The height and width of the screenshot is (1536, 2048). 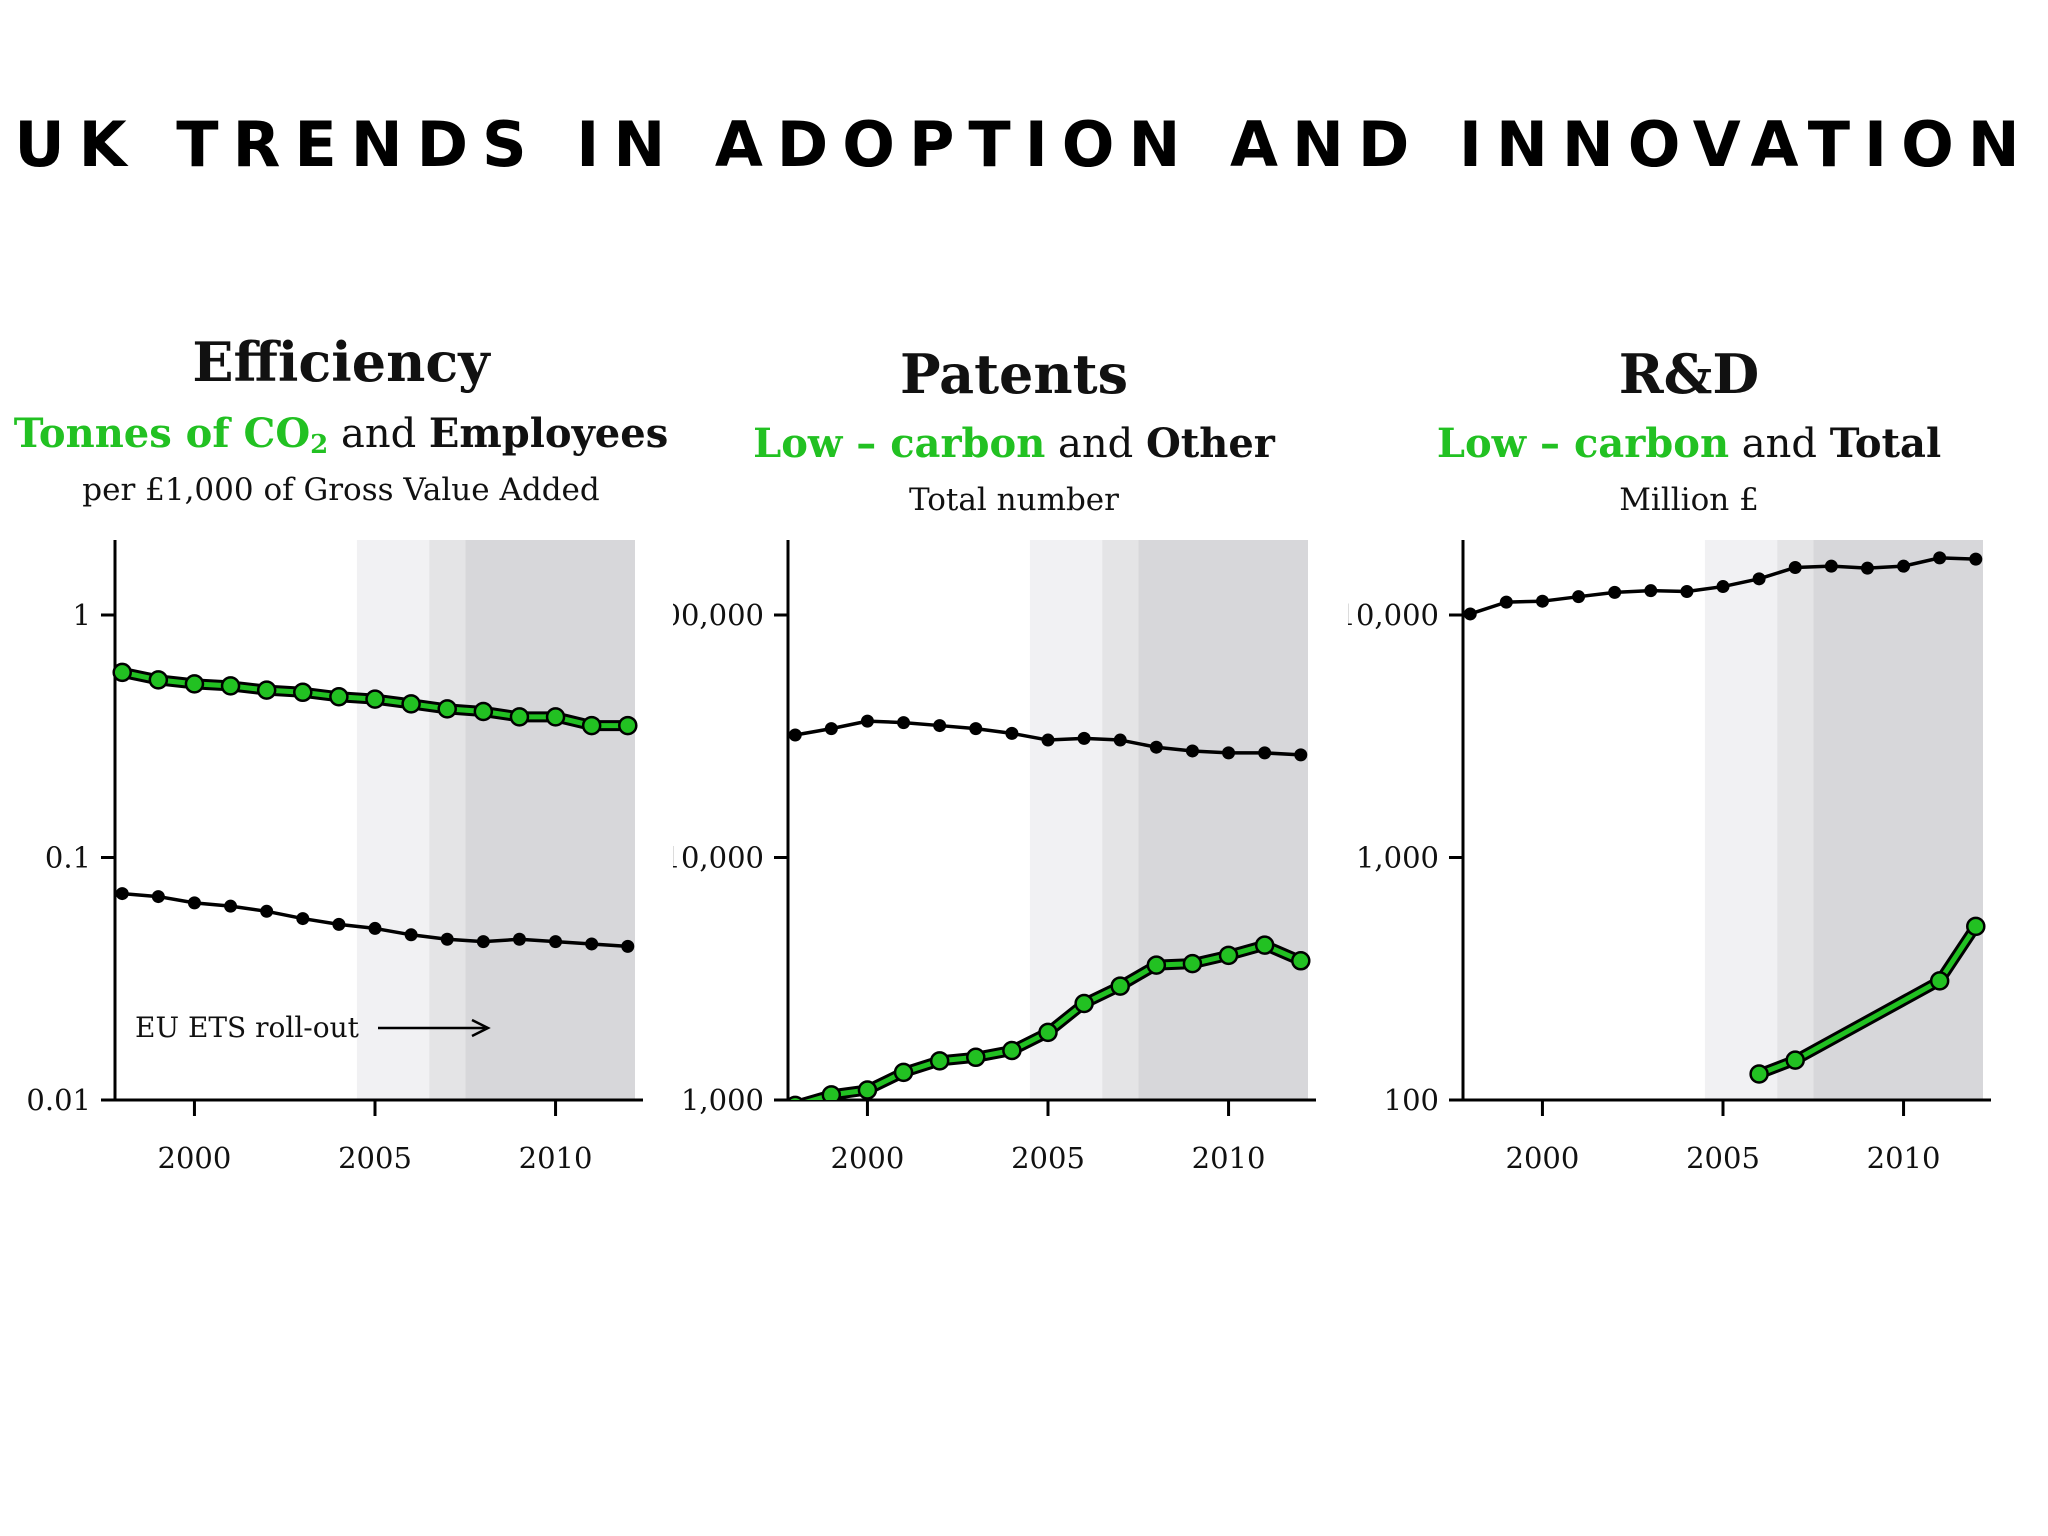 What do you see at coordinates (1014, 500) in the screenshot?
I see `patents-unit: Total number` at bounding box center [1014, 500].